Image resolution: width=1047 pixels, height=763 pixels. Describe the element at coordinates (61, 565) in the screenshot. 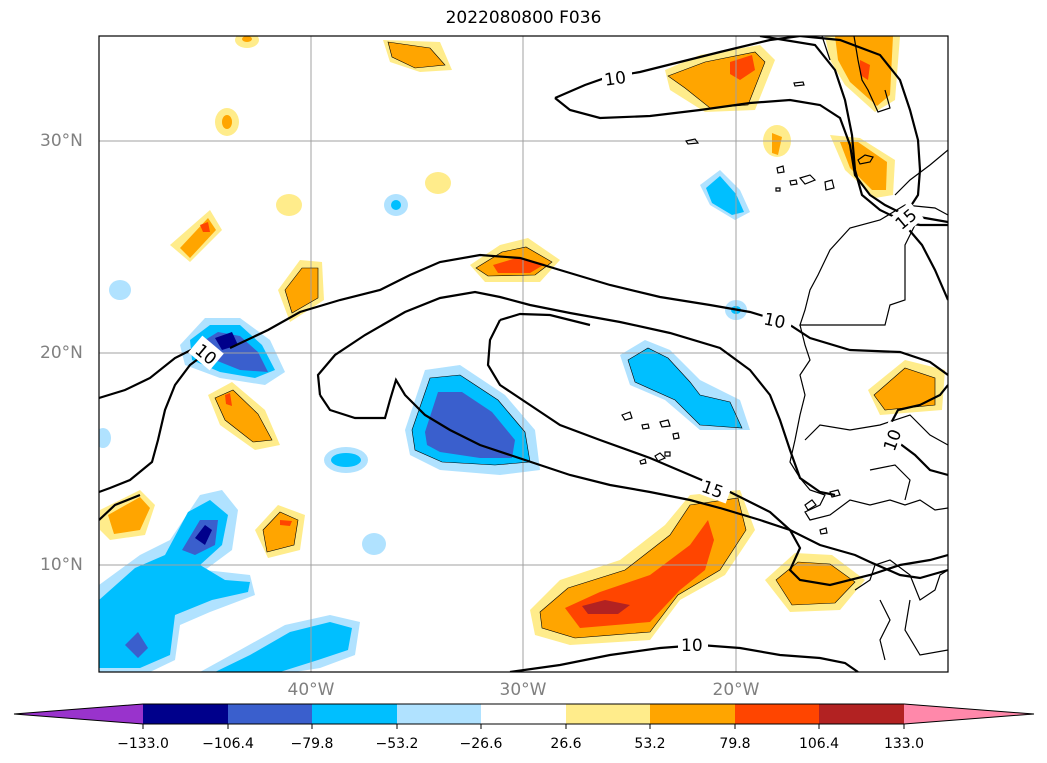

I see `lat-label: 10°N` at that location.